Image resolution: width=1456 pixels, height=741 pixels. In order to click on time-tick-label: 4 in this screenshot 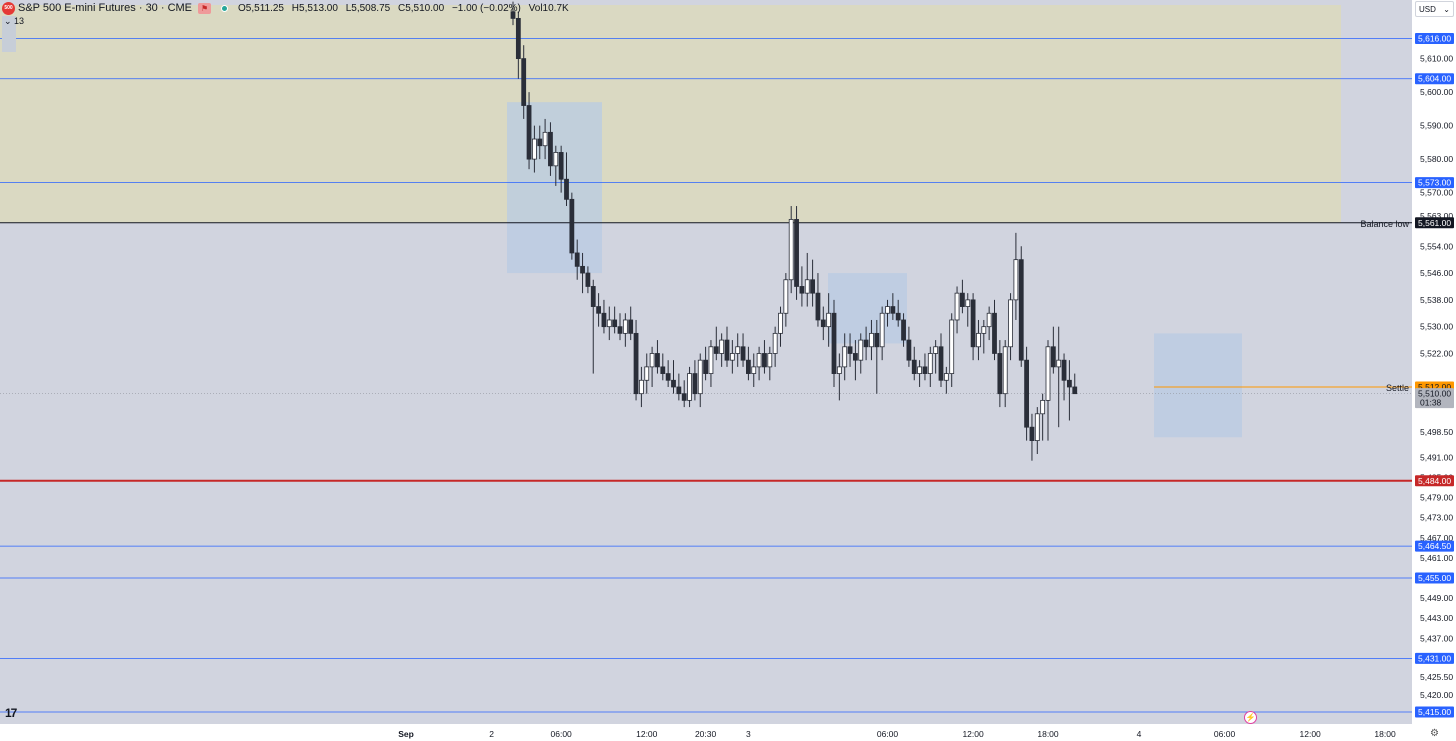, I will do `click(1139, 734)`.